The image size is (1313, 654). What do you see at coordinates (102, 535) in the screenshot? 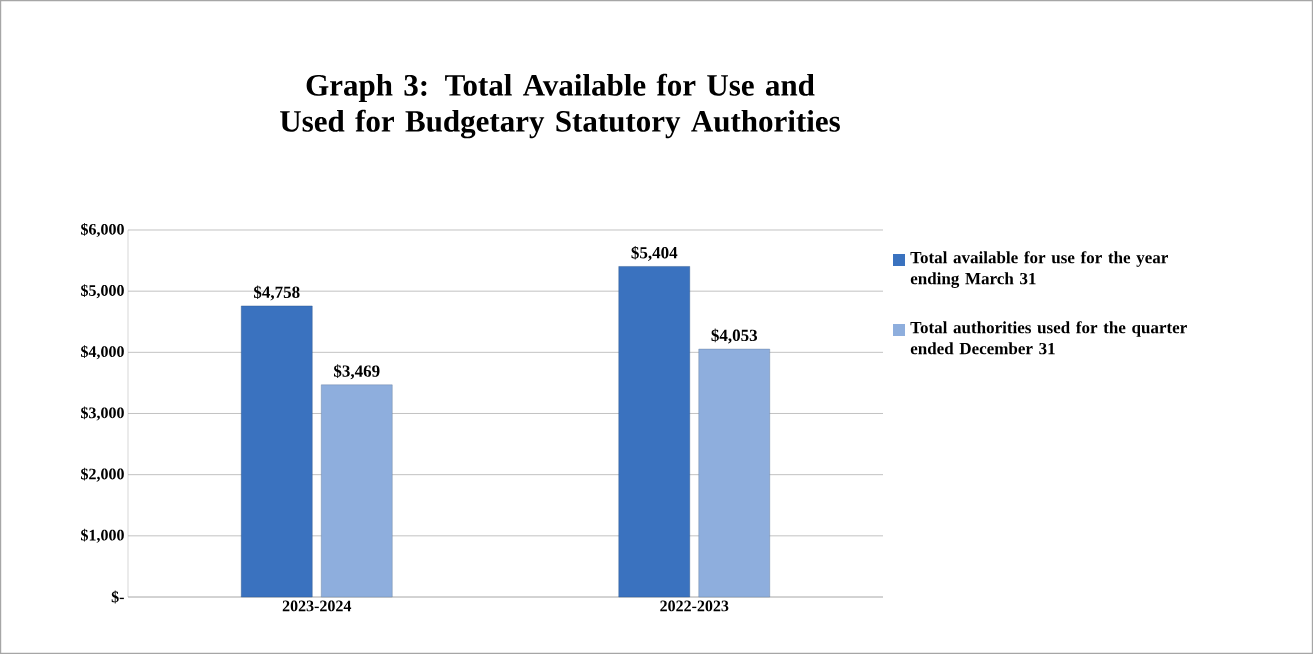
I see `y-tick-label: $1,000` at bounding box center [102, 535].